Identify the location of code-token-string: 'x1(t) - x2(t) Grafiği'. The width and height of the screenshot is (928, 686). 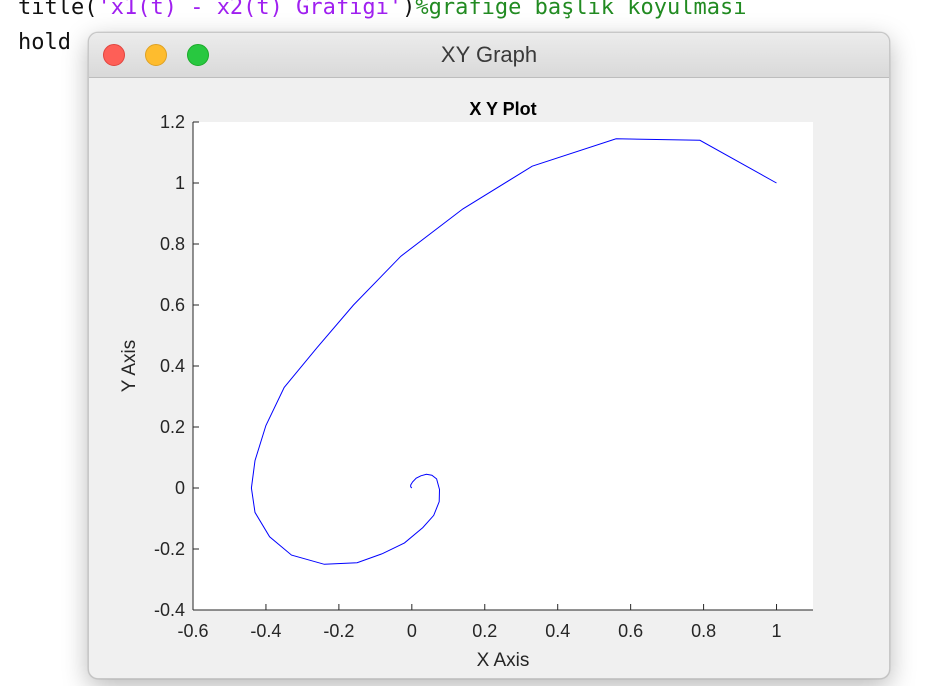
(250, 10).